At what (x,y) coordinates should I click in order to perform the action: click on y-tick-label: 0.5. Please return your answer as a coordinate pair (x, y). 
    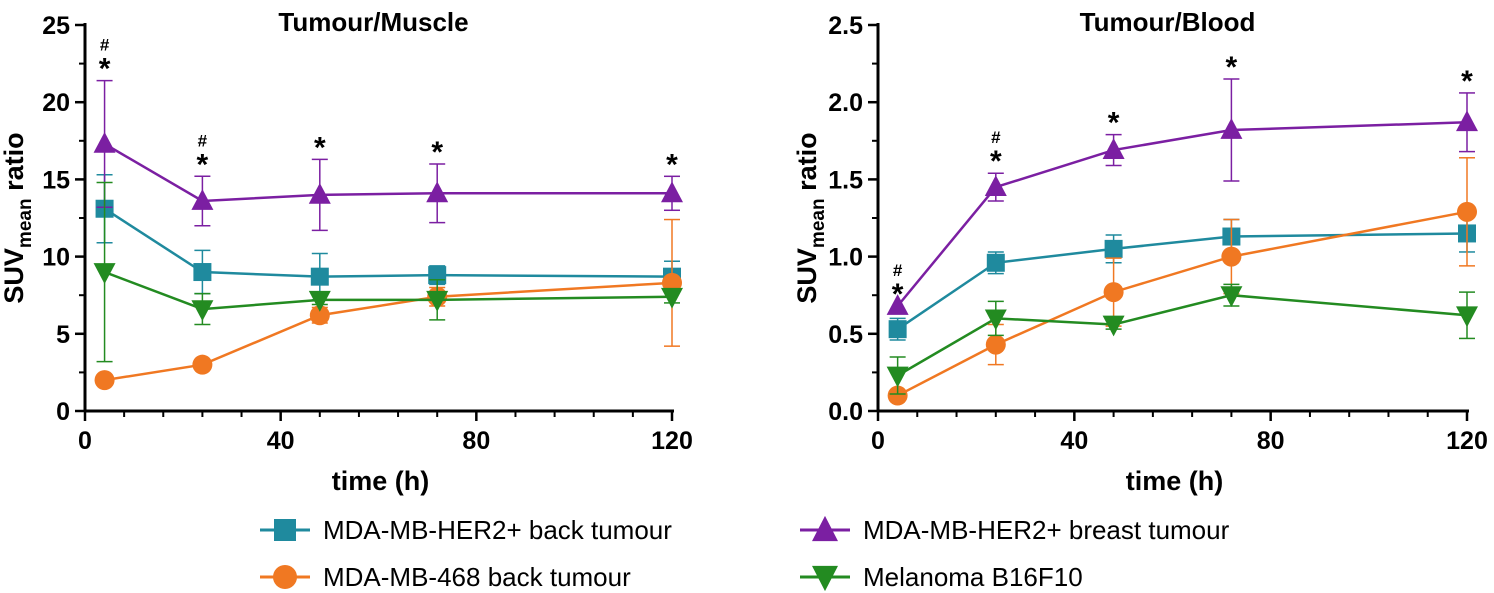
    Looking at the image, I should click on (845, 335).